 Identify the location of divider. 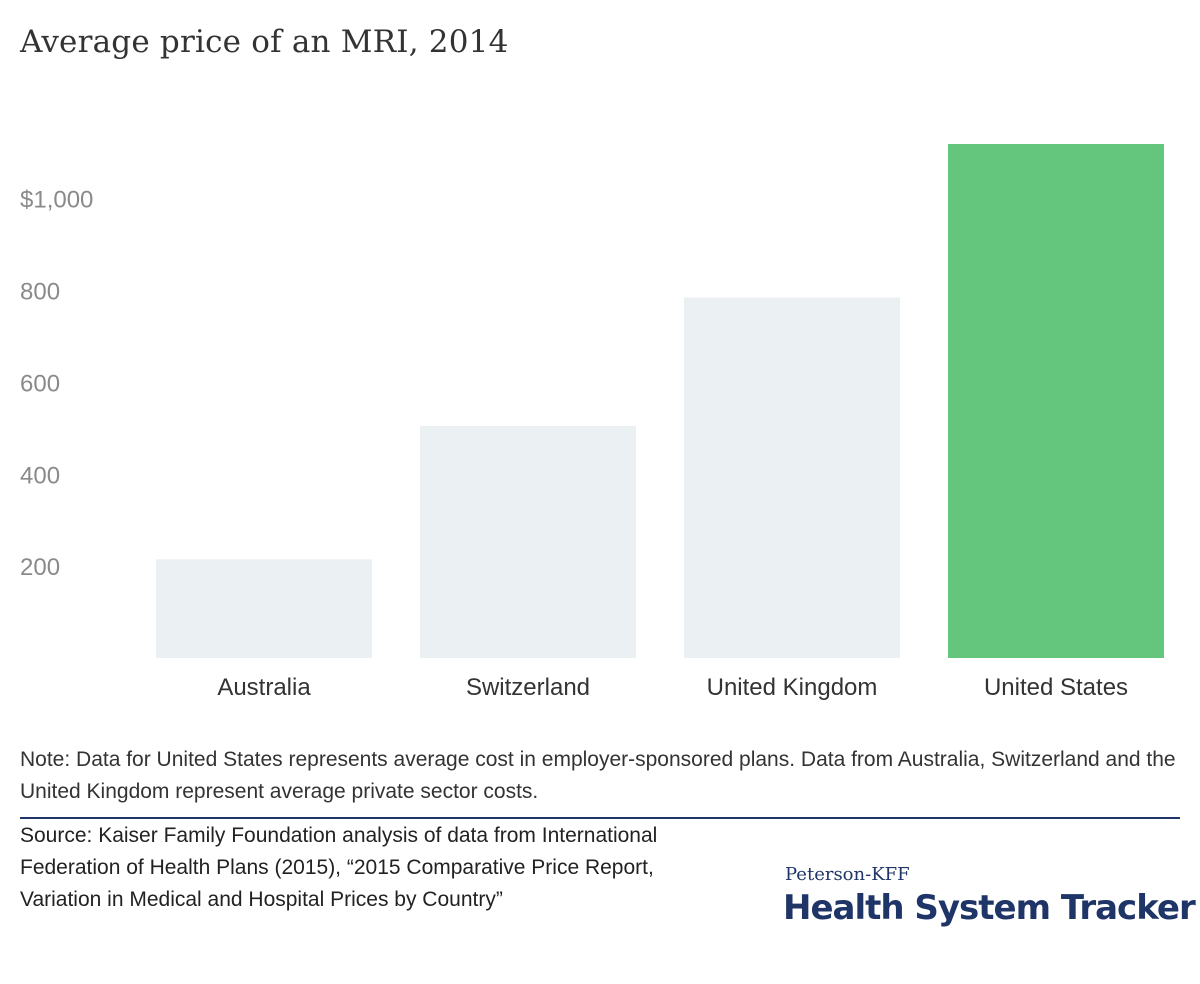
(600, 818).